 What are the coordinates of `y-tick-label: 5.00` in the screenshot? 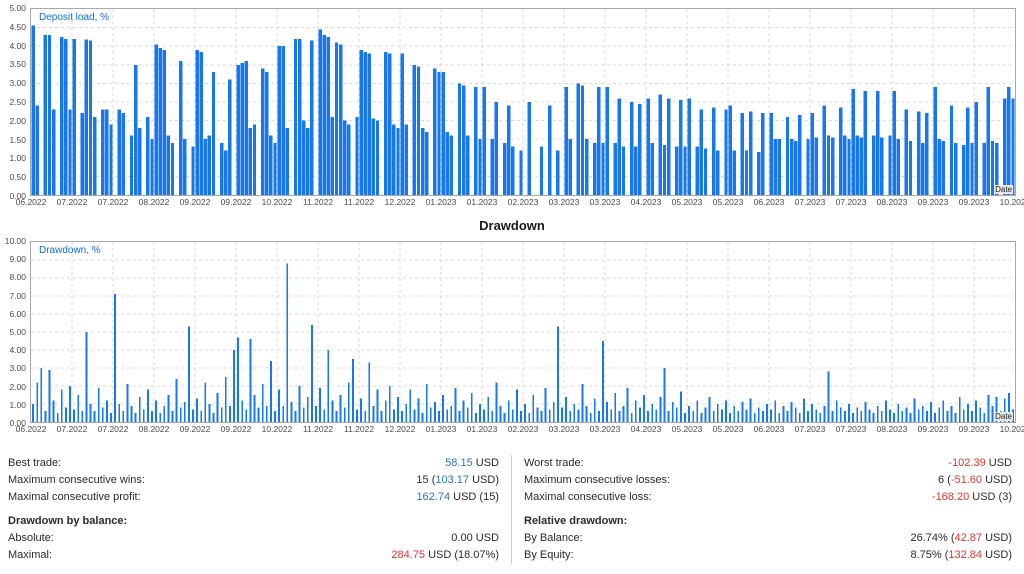 It's located at (17, 8).